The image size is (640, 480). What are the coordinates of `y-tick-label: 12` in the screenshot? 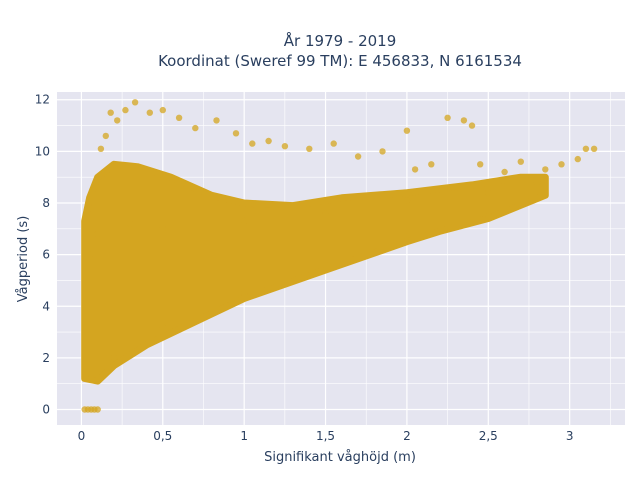 It's located at (42, 100).